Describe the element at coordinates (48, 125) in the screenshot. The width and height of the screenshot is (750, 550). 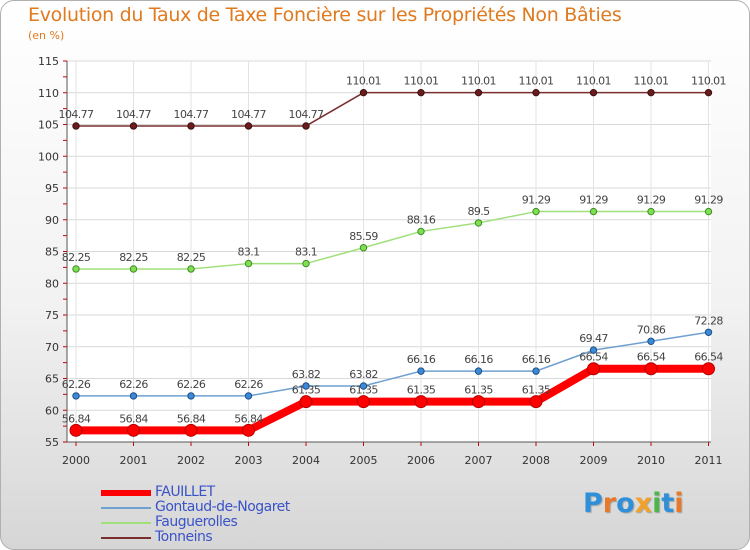
I see `y-tick-label: 105` at that location.